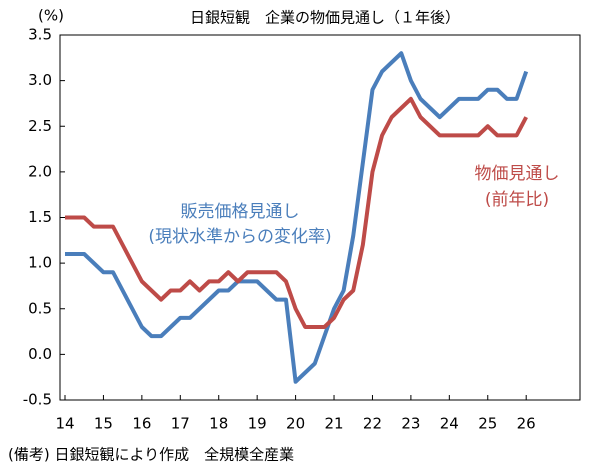 Image resolution: width=592 pixels, height=468 pixels. Describe the element at coordinates (40, 80) in the screenshot. I see `y-tick-label: 3.0` at that location.